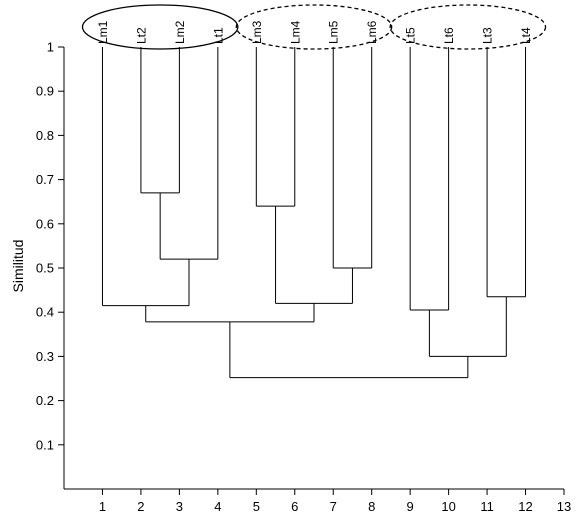 This screenshot has height=521, width=580. Describe the element at coordinates (411, 35) in the screenshot. I see `leaf-label: Lt5` at that location.